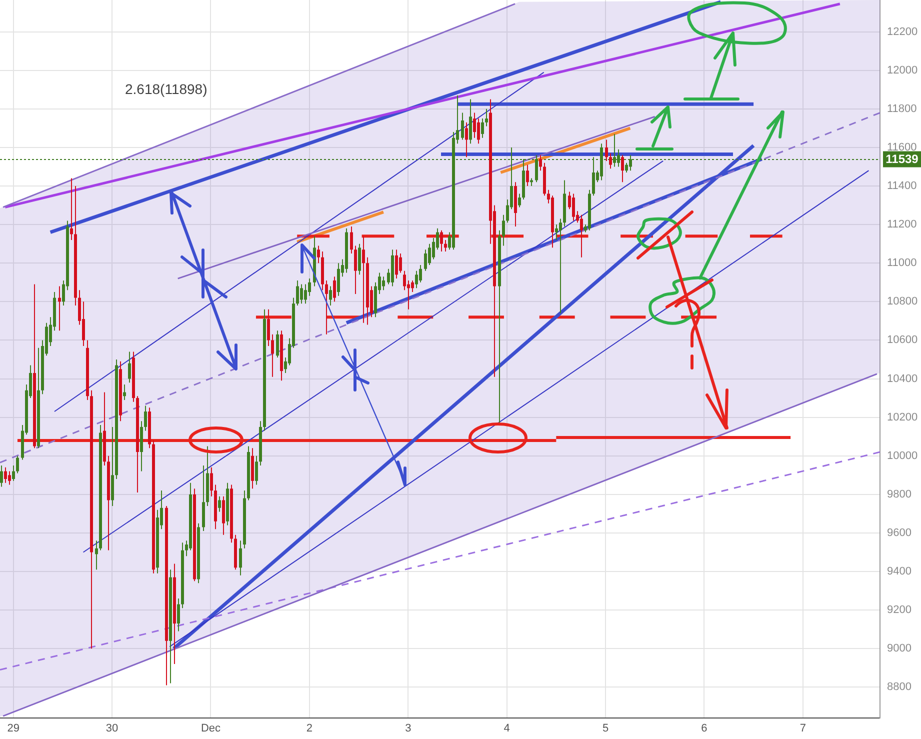  Describe the element at coordinates (309, 728) in the screenshot. I see `x-tick-label: 2` at that location.